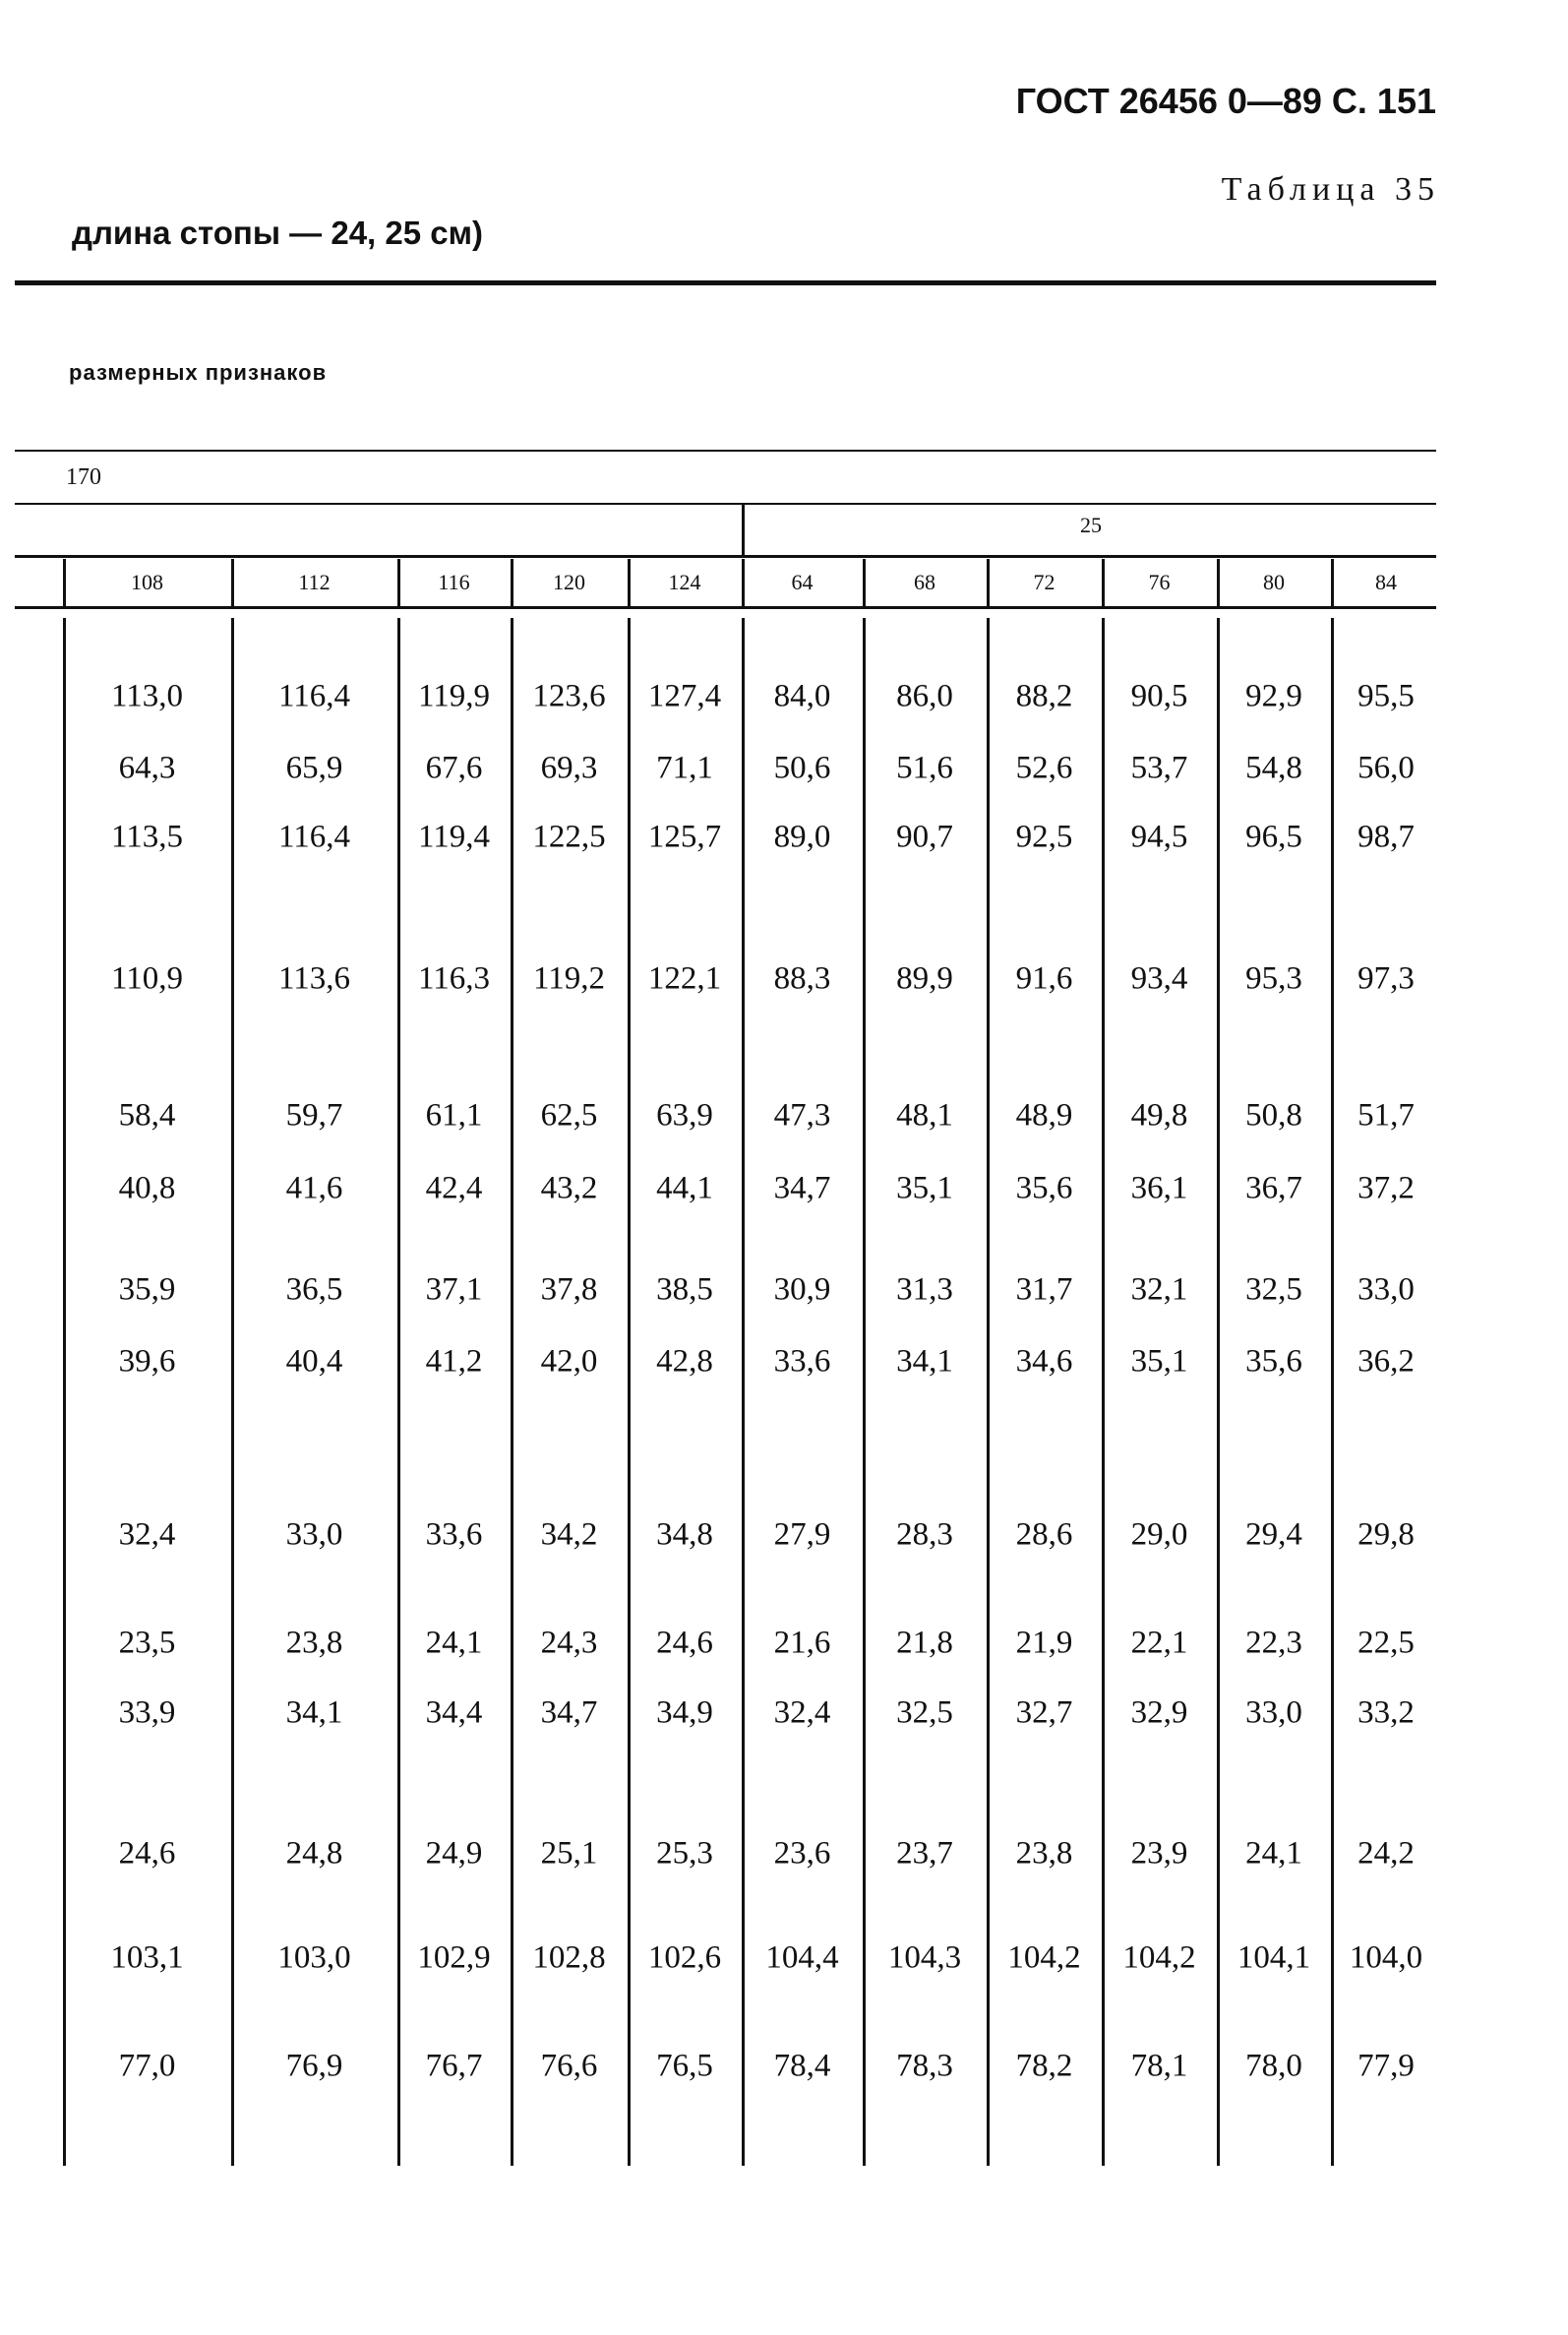 The width and height of the screenshot is (1568, 2335). Describe the element at coordinates (569, 768) in the screenshot. I see `table-cell: 69,3` at that location.